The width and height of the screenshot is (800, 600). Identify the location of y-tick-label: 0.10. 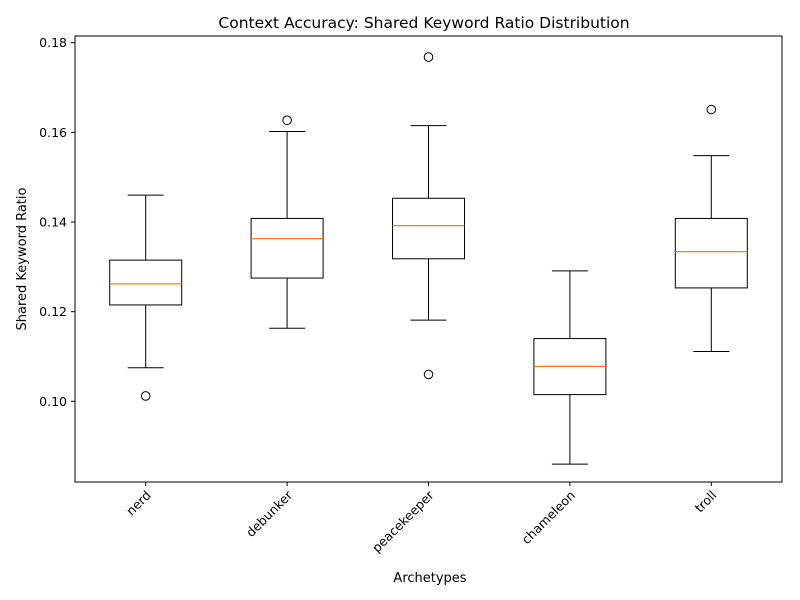
(53, 401).